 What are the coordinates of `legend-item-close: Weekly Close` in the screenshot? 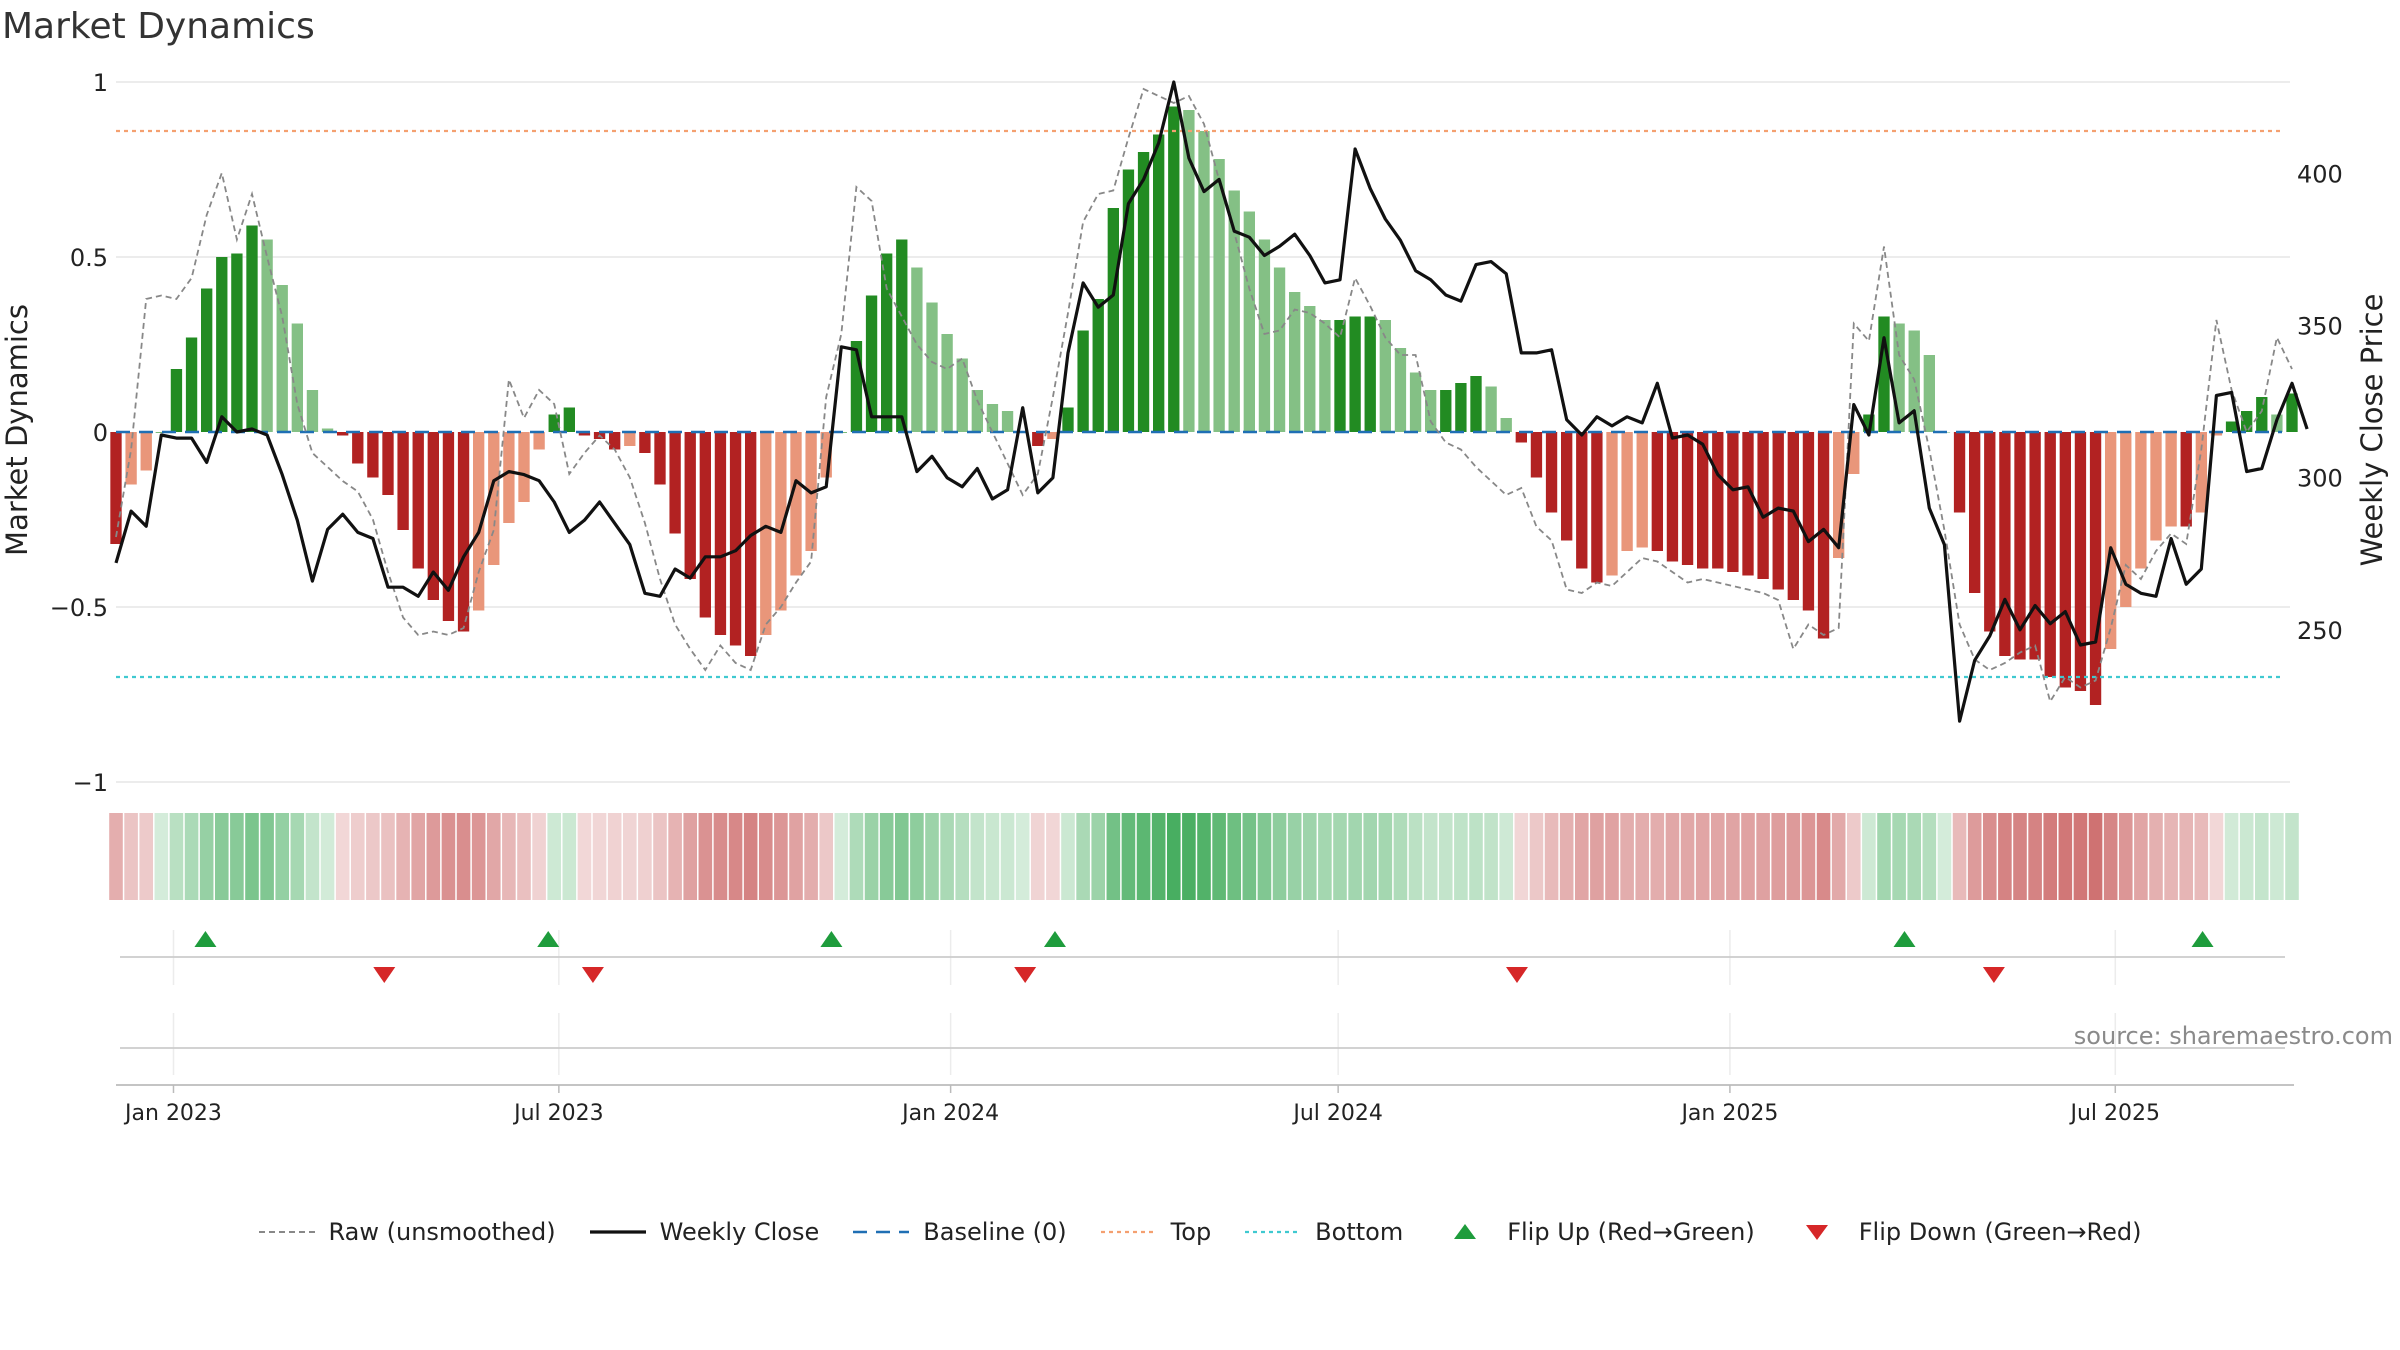 It's located at (704, 1232).